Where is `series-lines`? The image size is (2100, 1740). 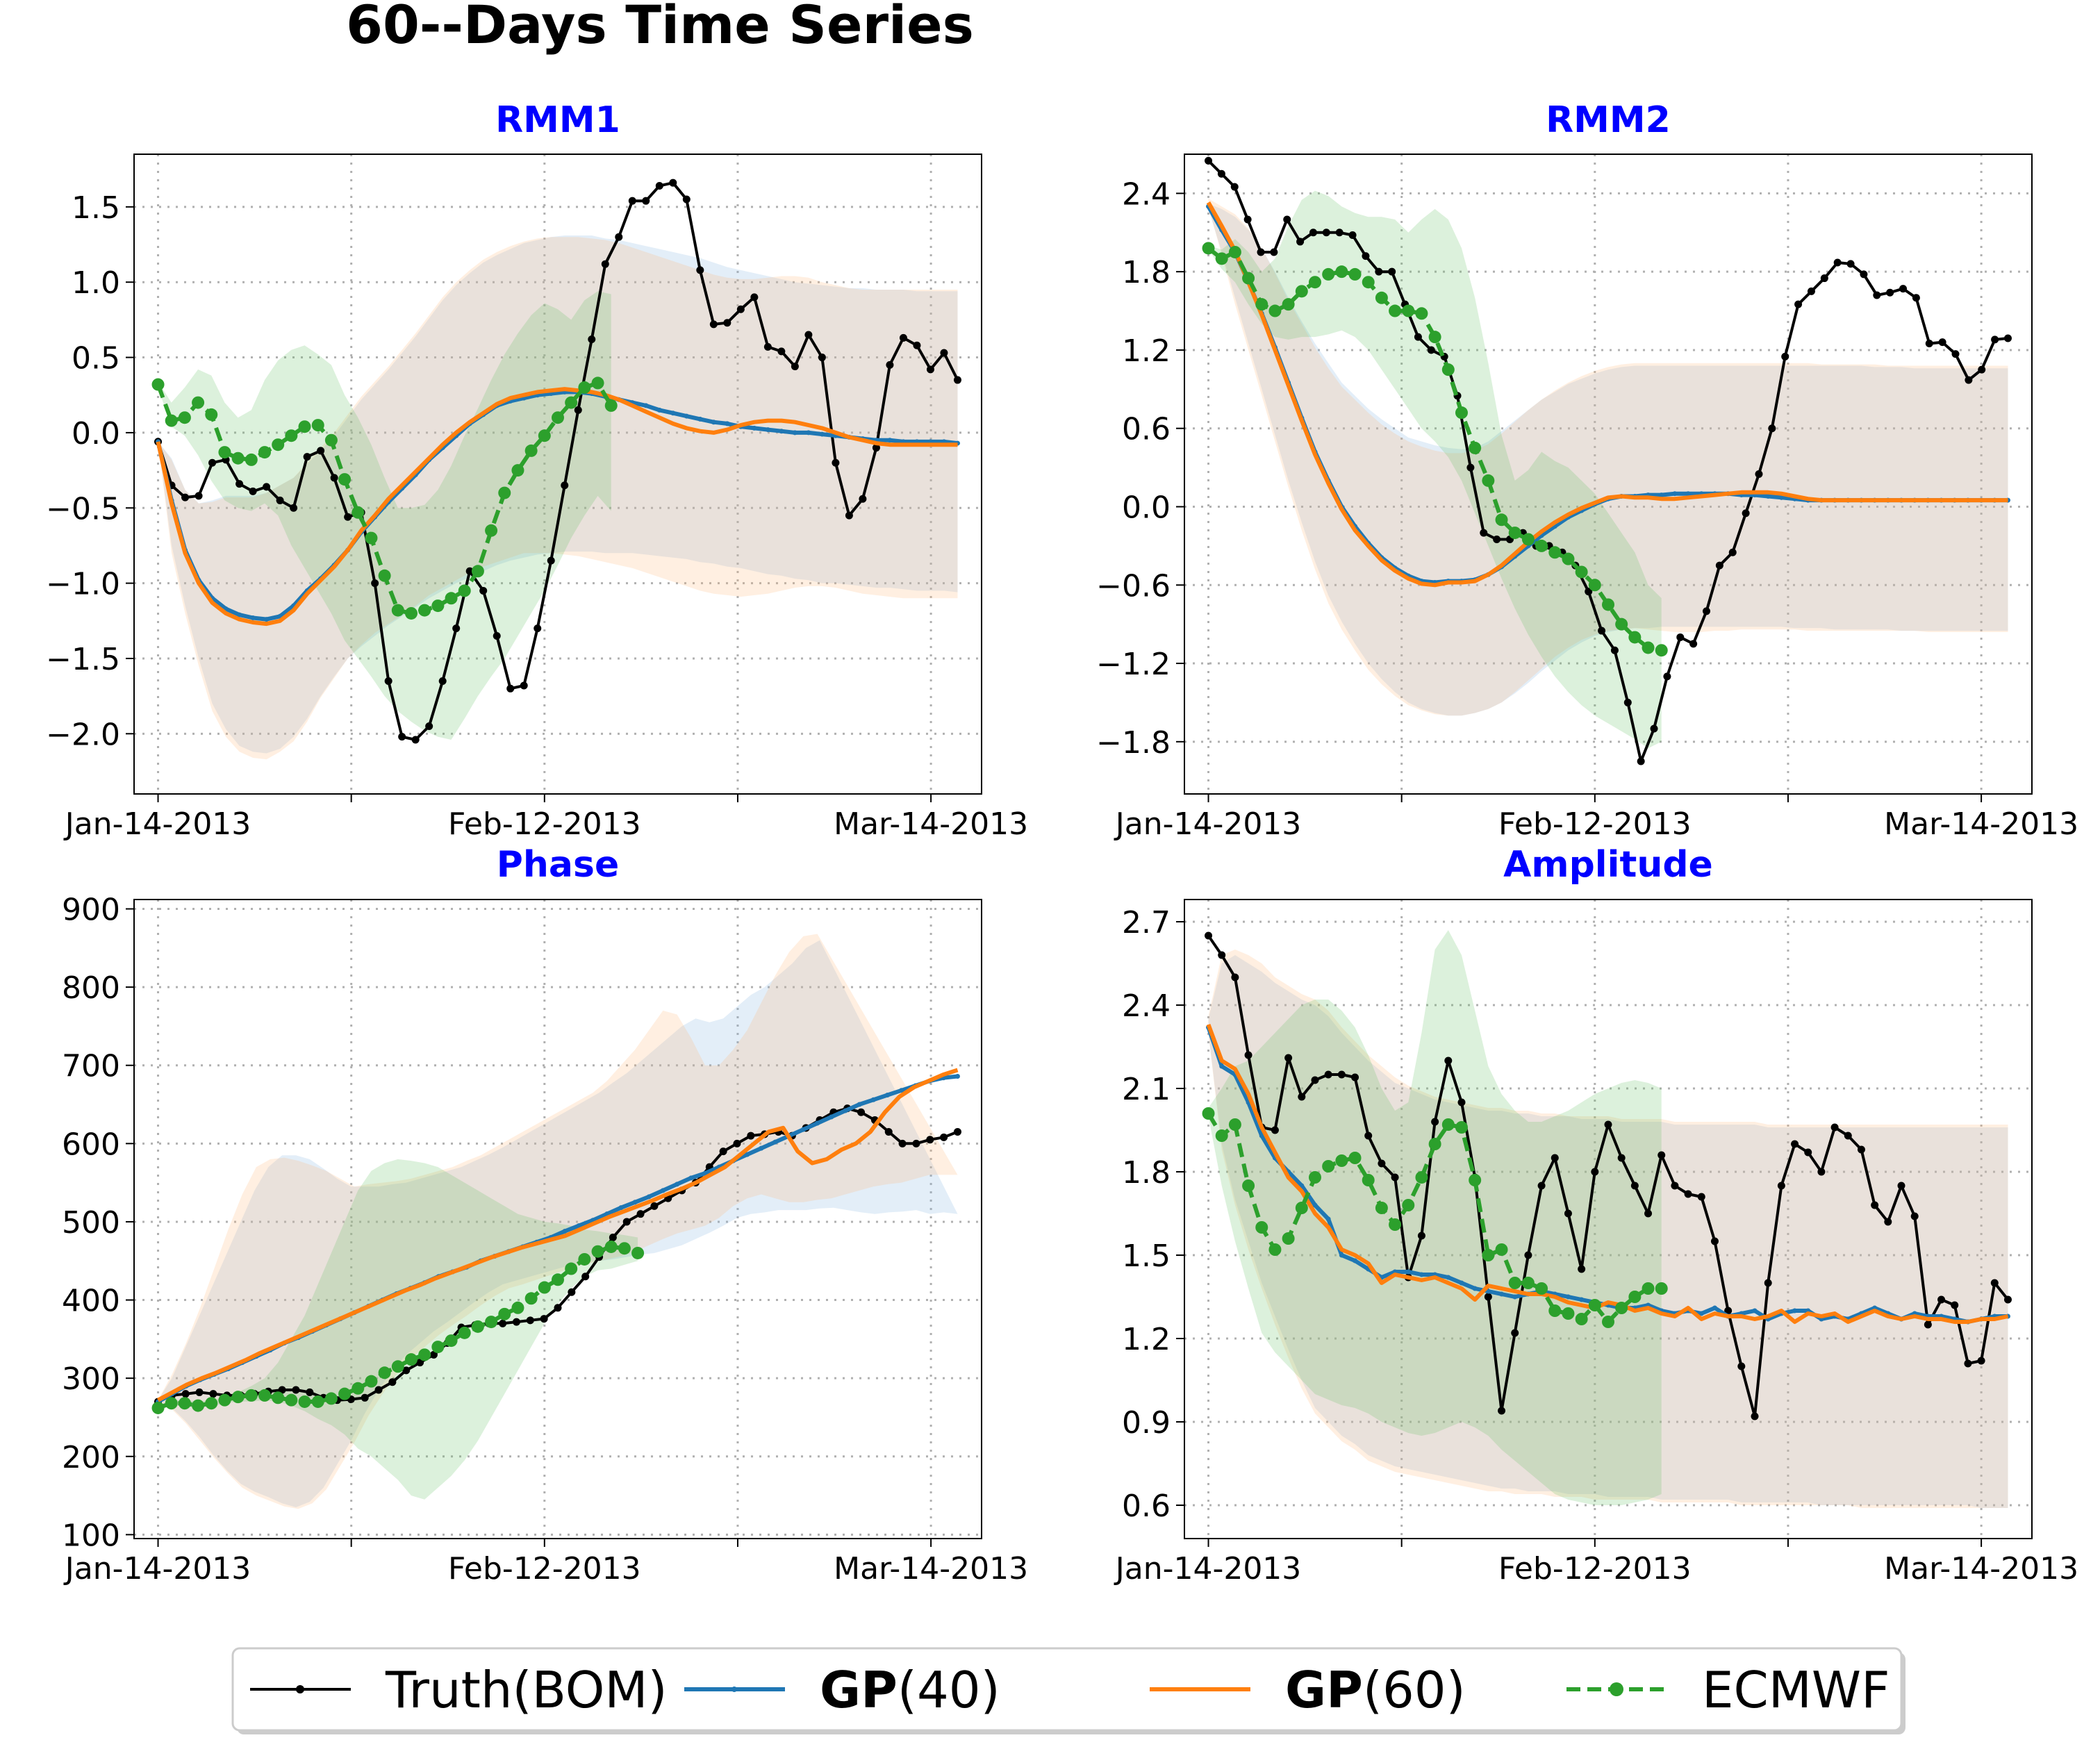
series-lines is located at coordinates (1607, 1176).